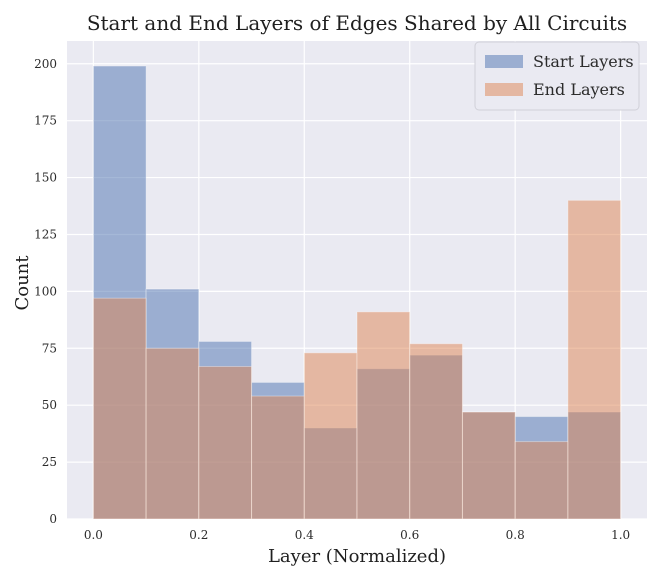 This screenshot has width=663, height=580. I want to click on y-tick-label: 125, so click(45, 234).